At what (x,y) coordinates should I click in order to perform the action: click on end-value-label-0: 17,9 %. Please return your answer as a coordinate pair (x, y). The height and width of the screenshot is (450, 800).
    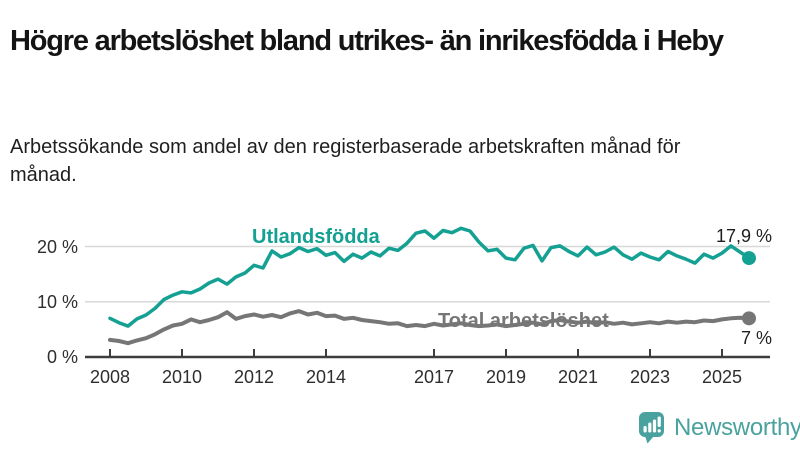
    Looking at the image, I should click on (743, 236).